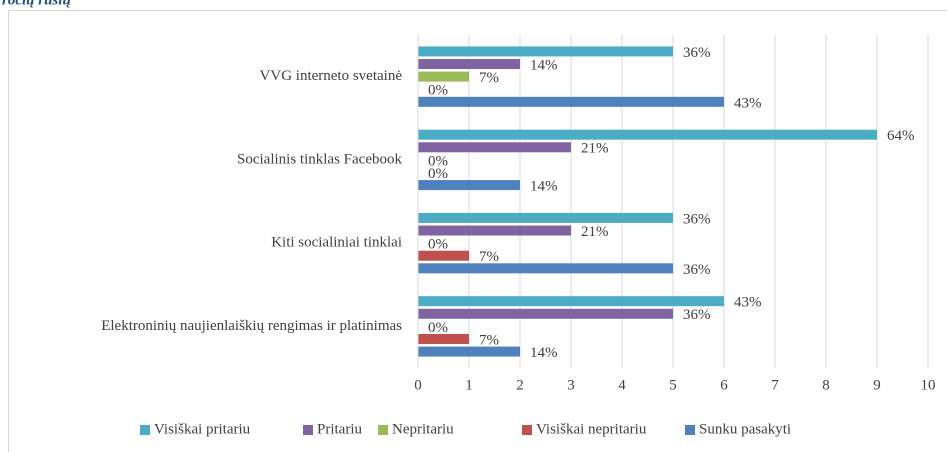 The width and height of the screenshot is (947, 452). Describe the element at coordinates (36, 4) in the screenshot. I see `chart-title: ročių rūšių` at that location.